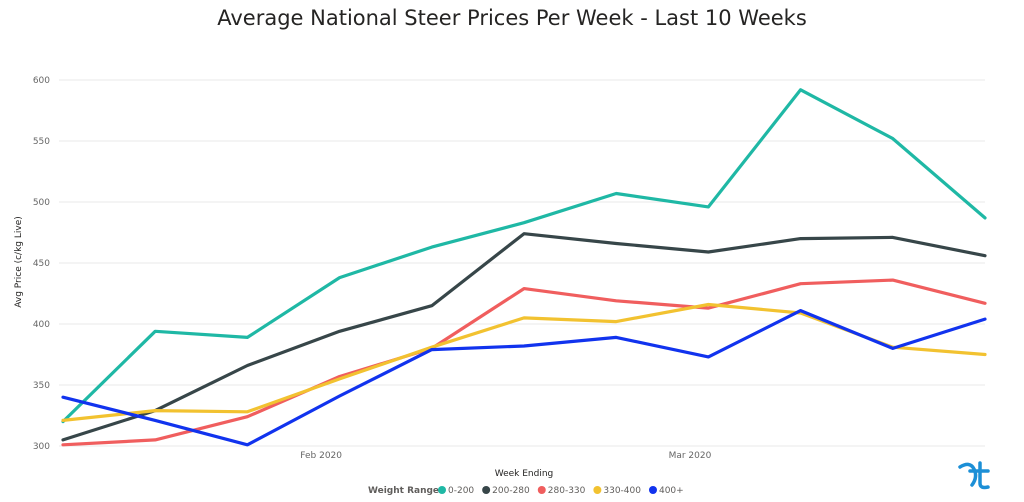 This screenshot has height=502, width=1024. I want to click on y-axis-title: Avg Price (c/kg Live), so click(19, 262).